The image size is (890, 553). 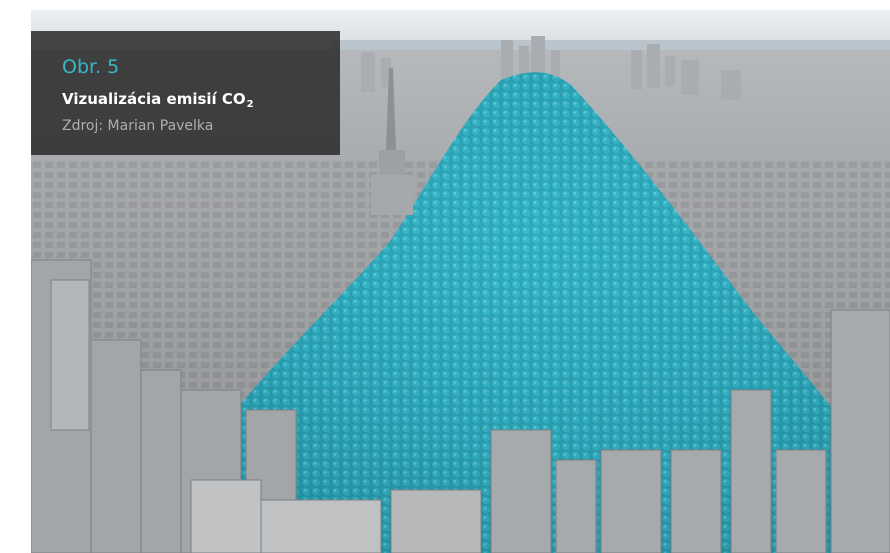 What do you see at coordinates (154, 99) in the screenshot?
I see `figure-title-text: Vizualizácia emisií CO` at bounding box center [154, 99].